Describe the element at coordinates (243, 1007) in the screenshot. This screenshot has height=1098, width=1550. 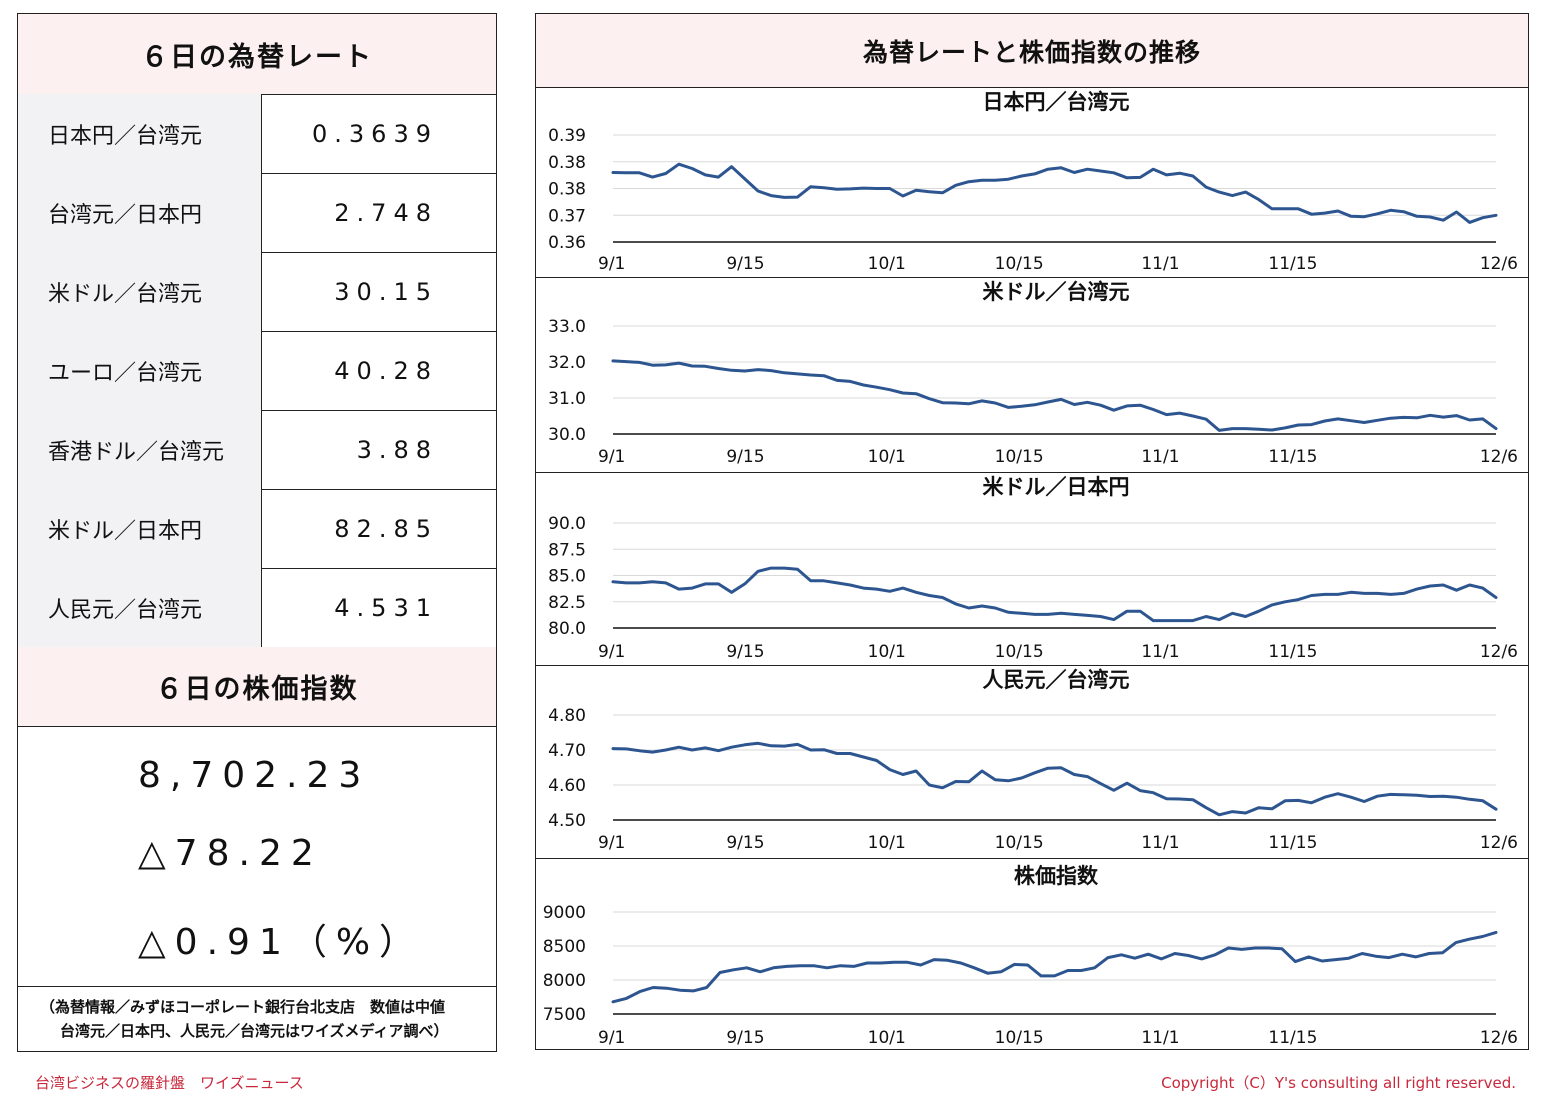
I see `source-line: （為替情報／みずほコーポレート銀行台北支店 数値は中値` at that location.